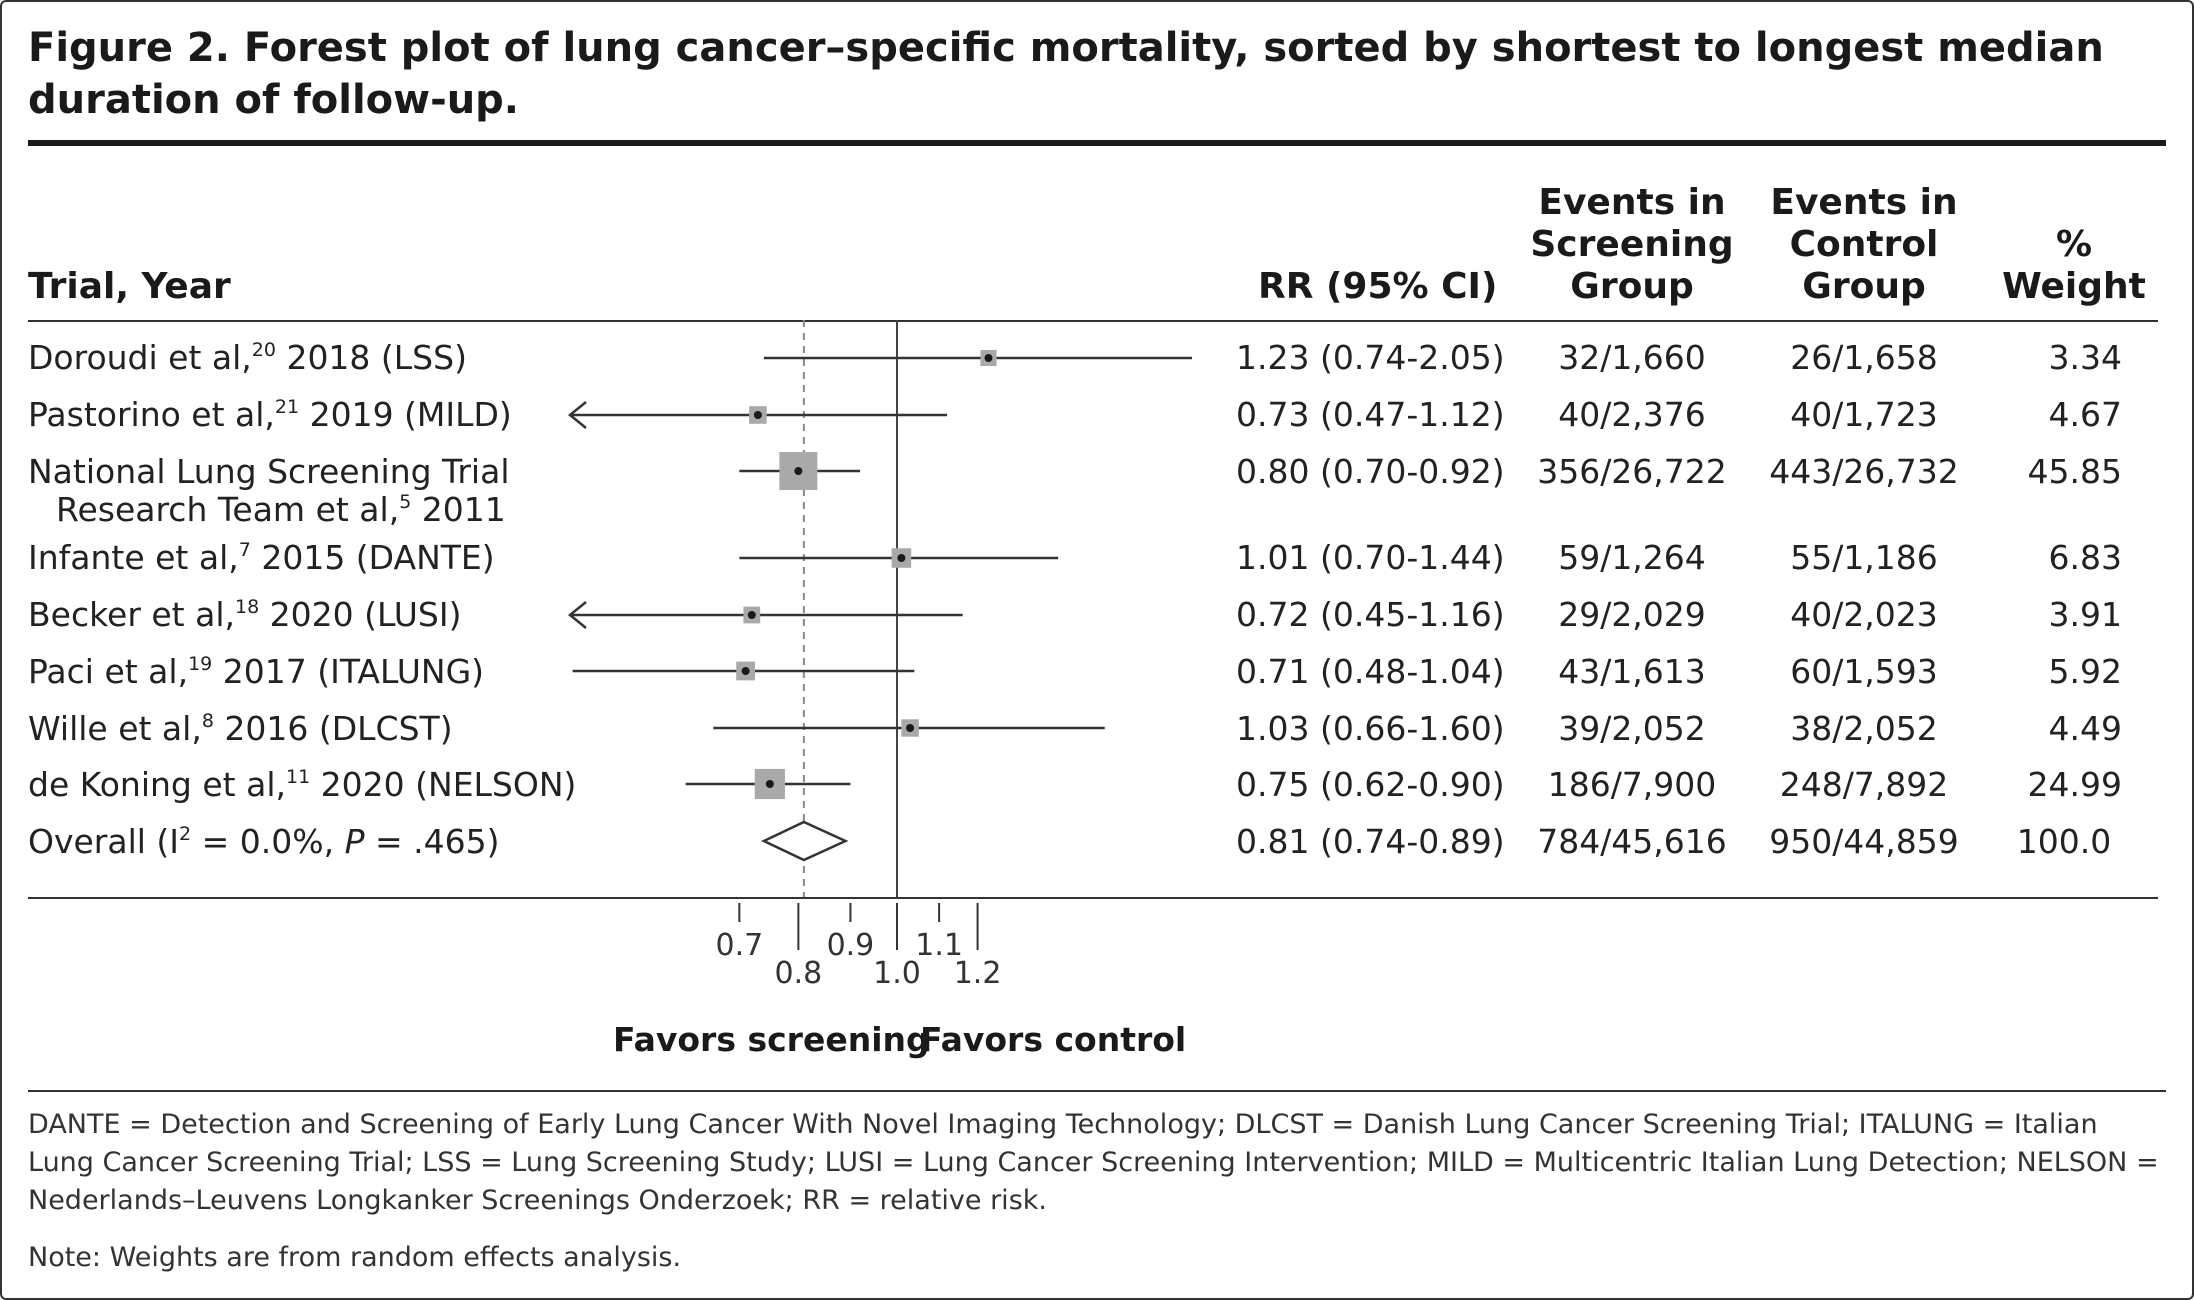  I want to click on weight-value: 3.91, so click(2085, 614).